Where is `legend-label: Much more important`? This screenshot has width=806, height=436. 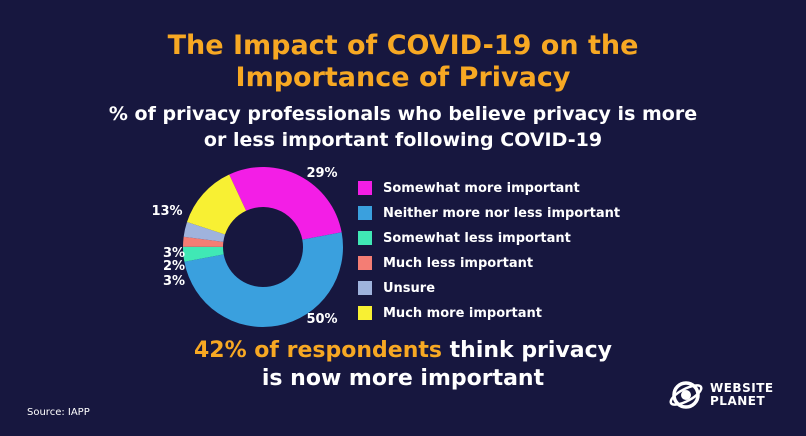 legend-label: Much more important is located at coordinates (463, 313).